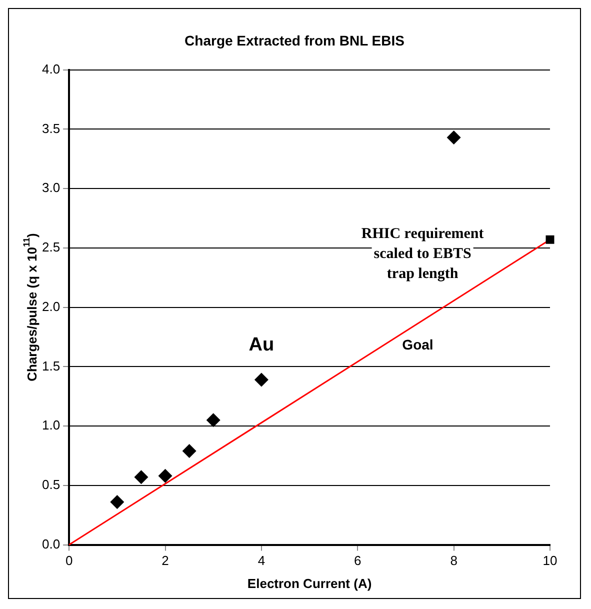 The height and width of the screenshot is (609, 591). I want to click on x-tick-label: 6, so click(358, 560).